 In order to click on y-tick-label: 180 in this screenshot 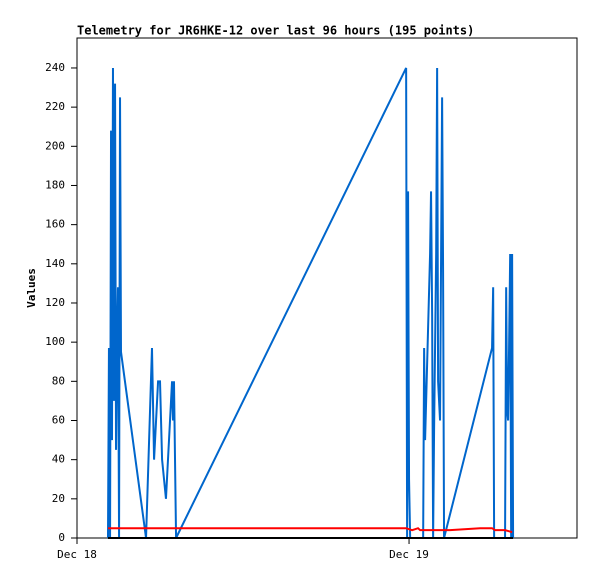, I will do `click(55, 184)`.